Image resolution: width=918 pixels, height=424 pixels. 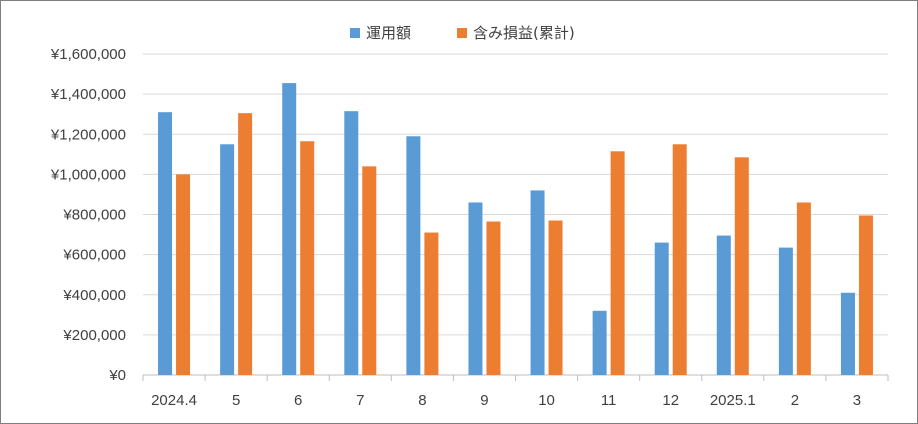 What do you see at coordinates (857, 400) in the screenshot?
I see `x-tick-label: 3` at bounding box center [857, 400].